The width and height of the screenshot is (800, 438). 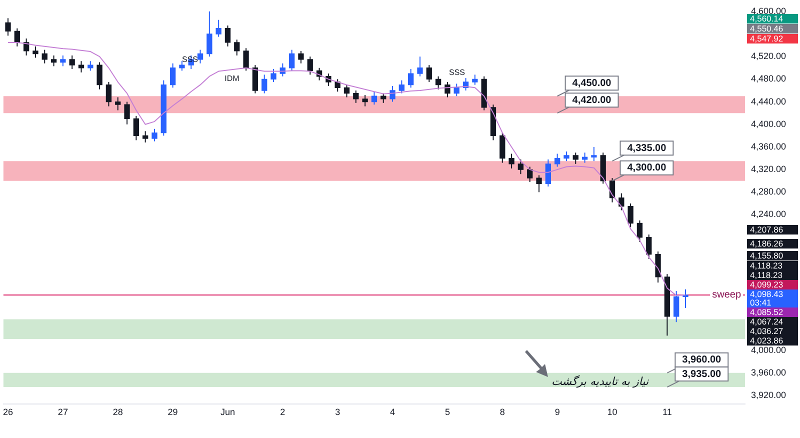 What do you see at coordinates (592, 83) in the screenshot?
I see `annotation: 4,450.00` at bounding box center [592, 83].